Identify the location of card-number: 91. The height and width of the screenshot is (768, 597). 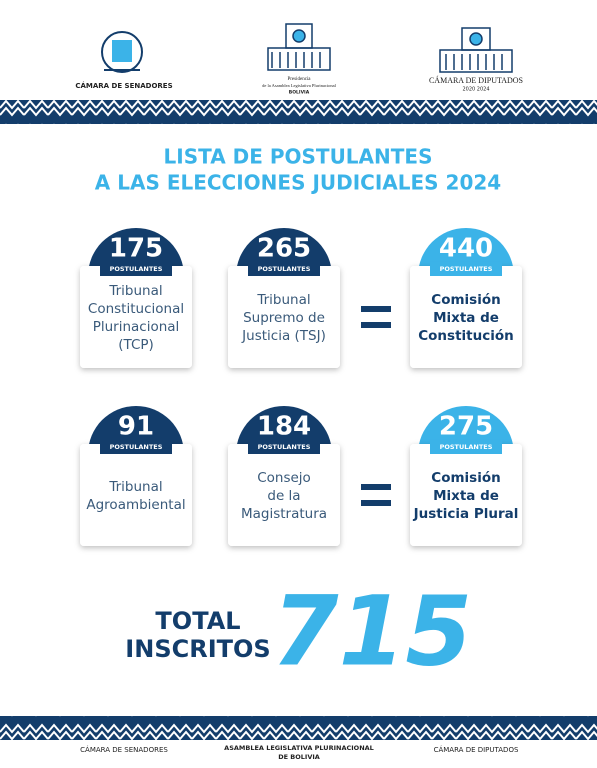
(136, 427).